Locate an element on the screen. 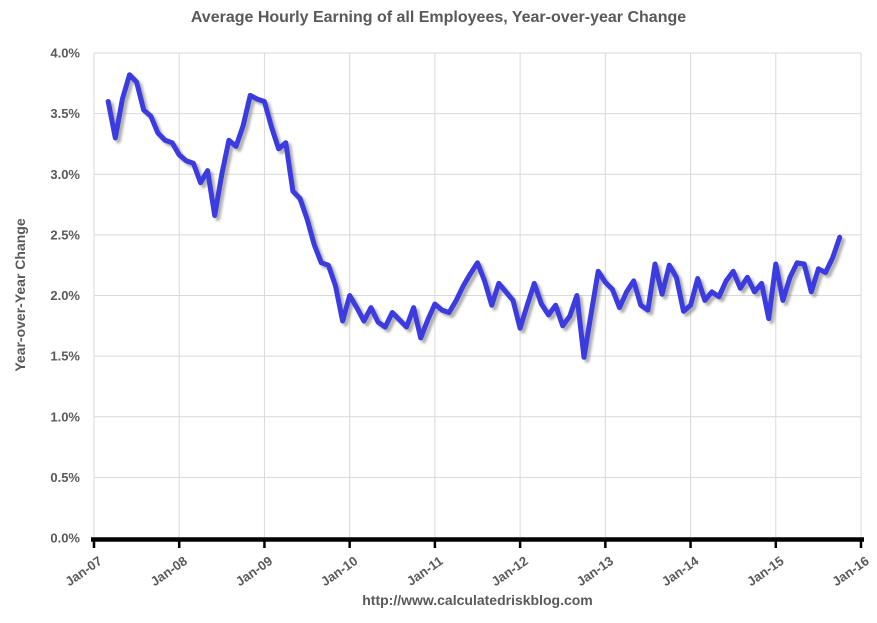  y-tick-label: 2.0% is located at coordinates (65, 295).